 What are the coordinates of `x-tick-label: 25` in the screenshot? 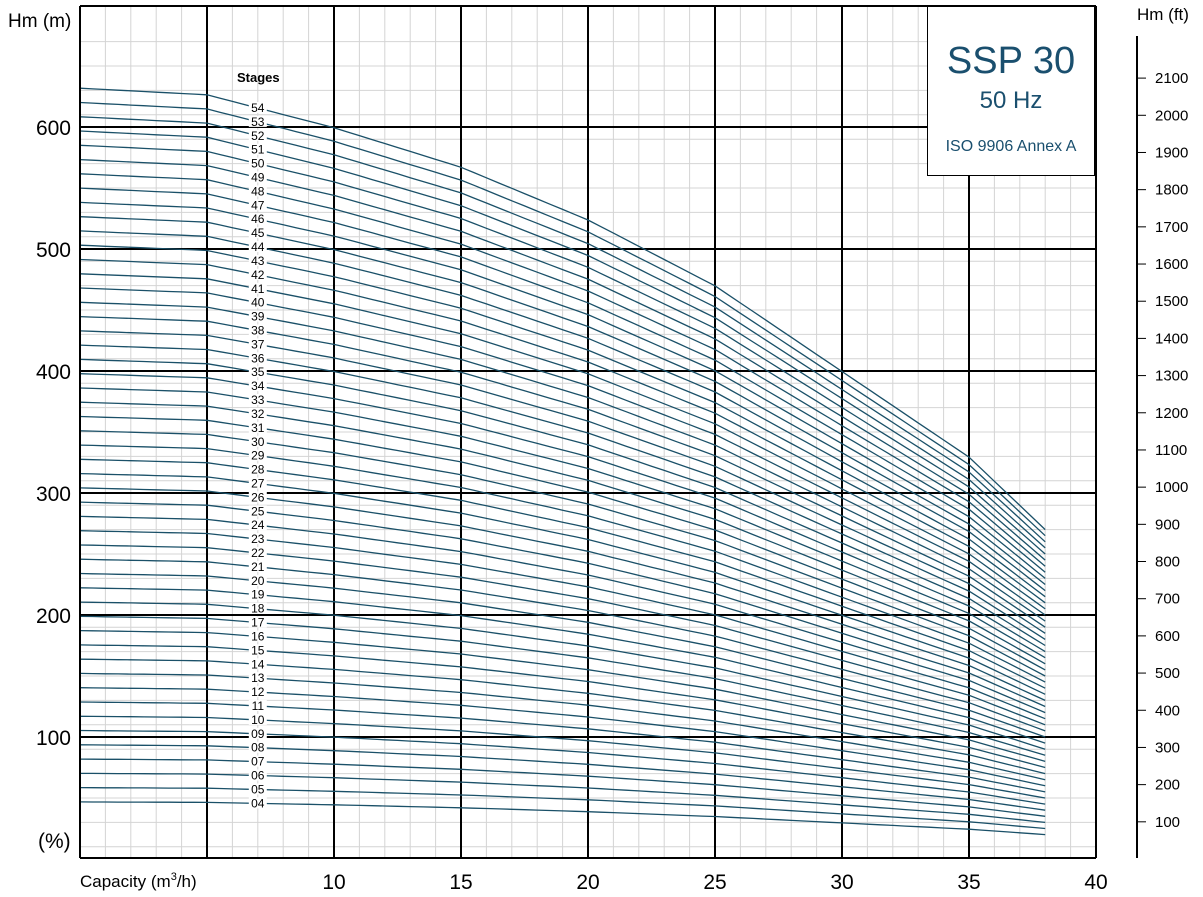 It's located at (714, 882).